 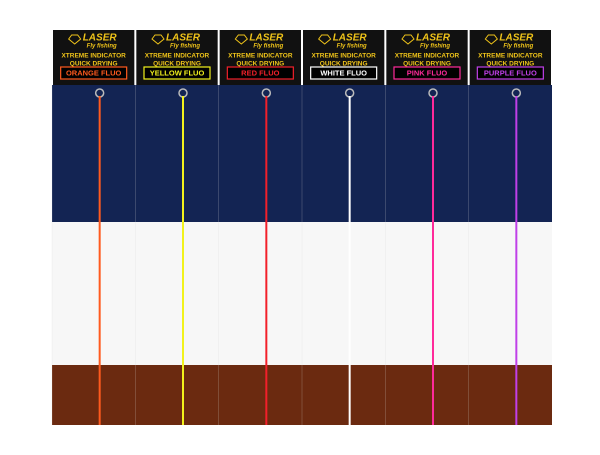 I want to click on color-label: PURPLE FLUO, so click(x=510, y=72).